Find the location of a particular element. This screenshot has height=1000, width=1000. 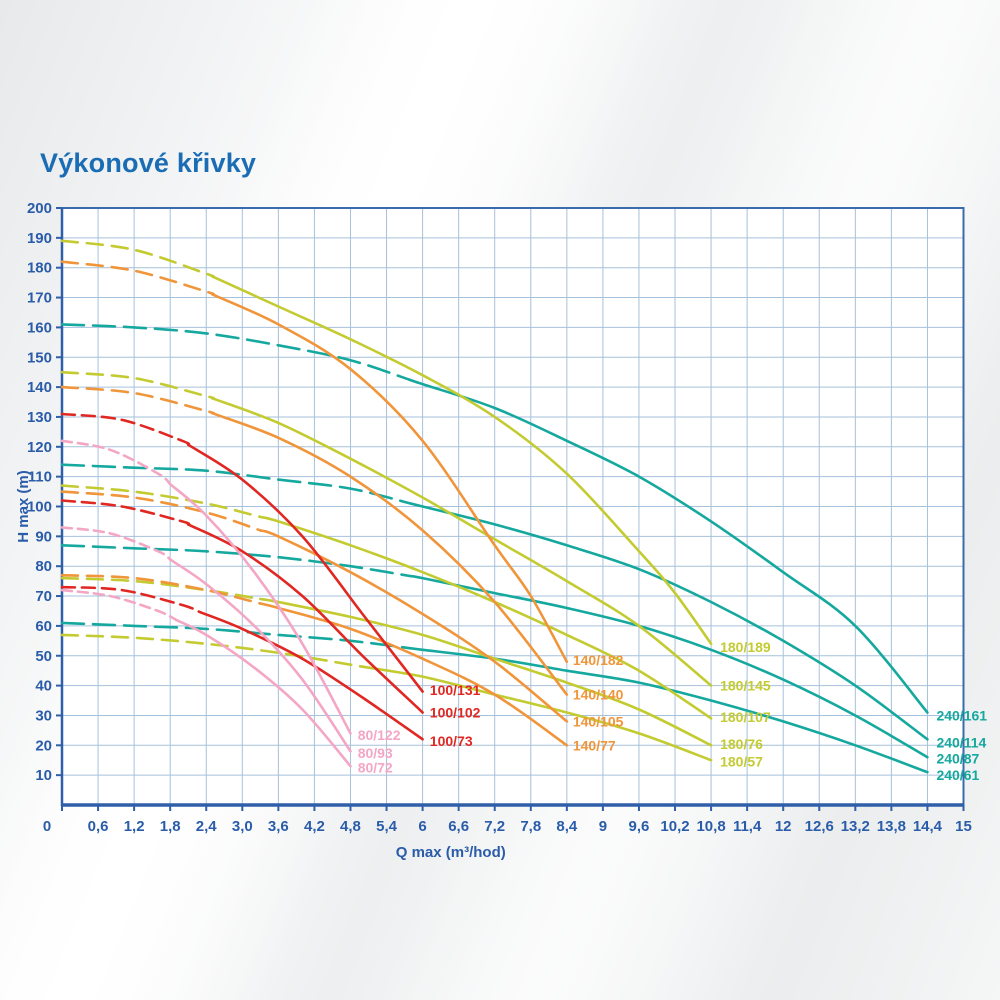

y-tick-label: 150 is located at coordinates (39, 357).